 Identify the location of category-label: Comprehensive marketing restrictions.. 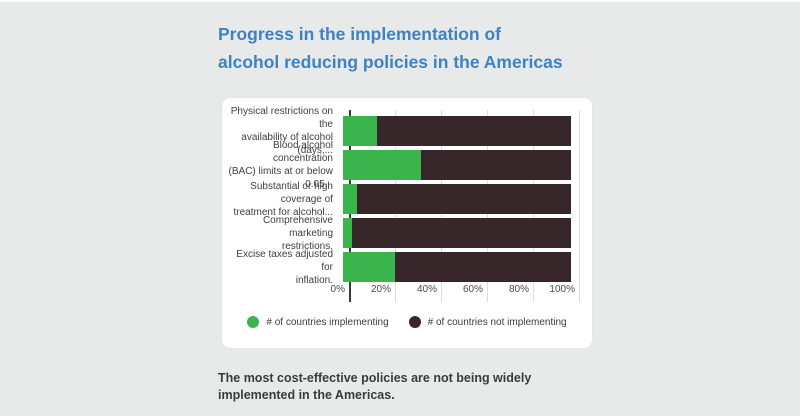
(297, 233).